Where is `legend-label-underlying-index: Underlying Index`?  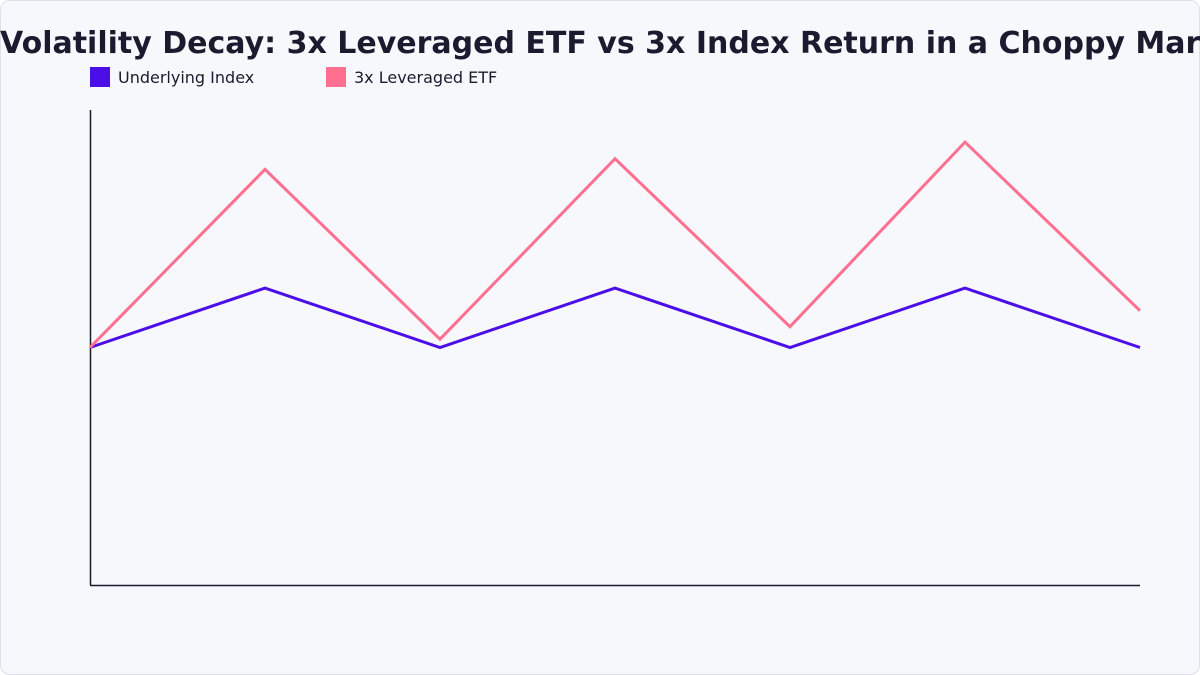 legend-label-underlying-index: Underlying Index is located at coordinates (186, 77).